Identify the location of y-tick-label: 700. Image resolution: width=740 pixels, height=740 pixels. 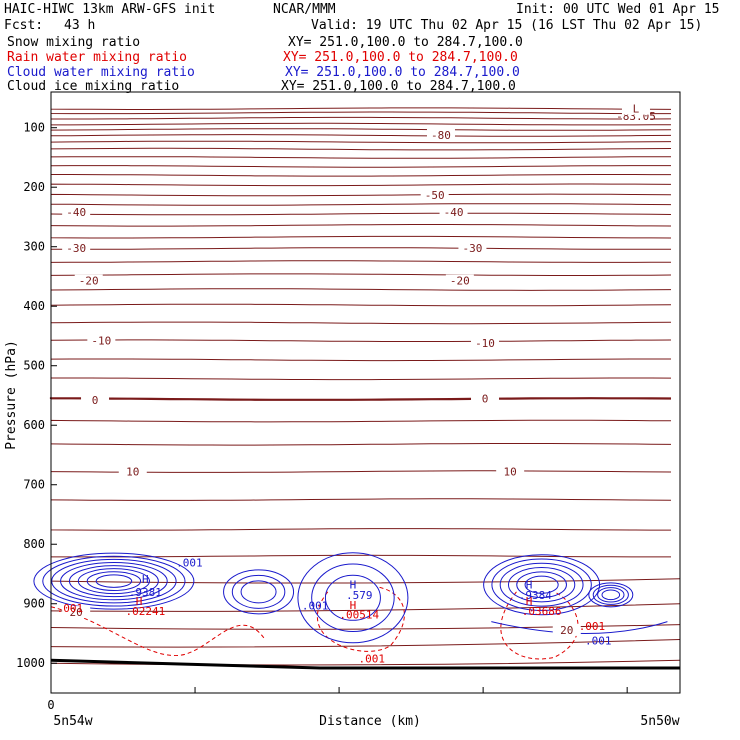
(34, 485).